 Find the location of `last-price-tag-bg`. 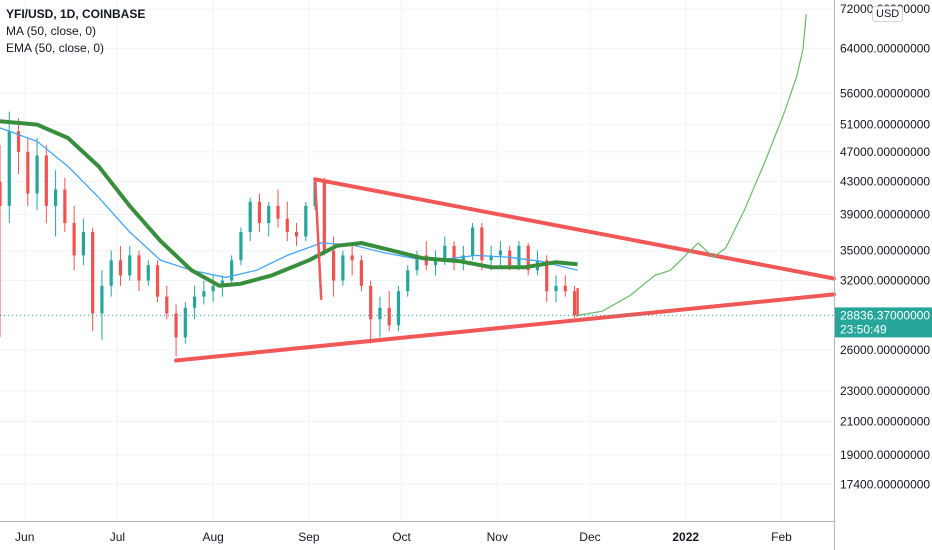

last-price-tag-bg is located at coordinates (883, 322).